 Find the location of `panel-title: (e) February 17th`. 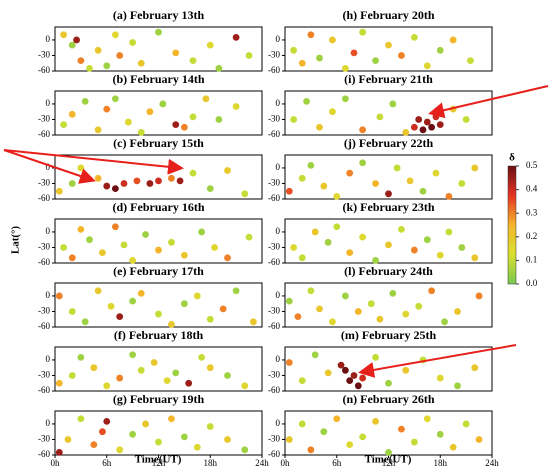

panel-title: (e) February 17th is located at coordinates (158, 271).